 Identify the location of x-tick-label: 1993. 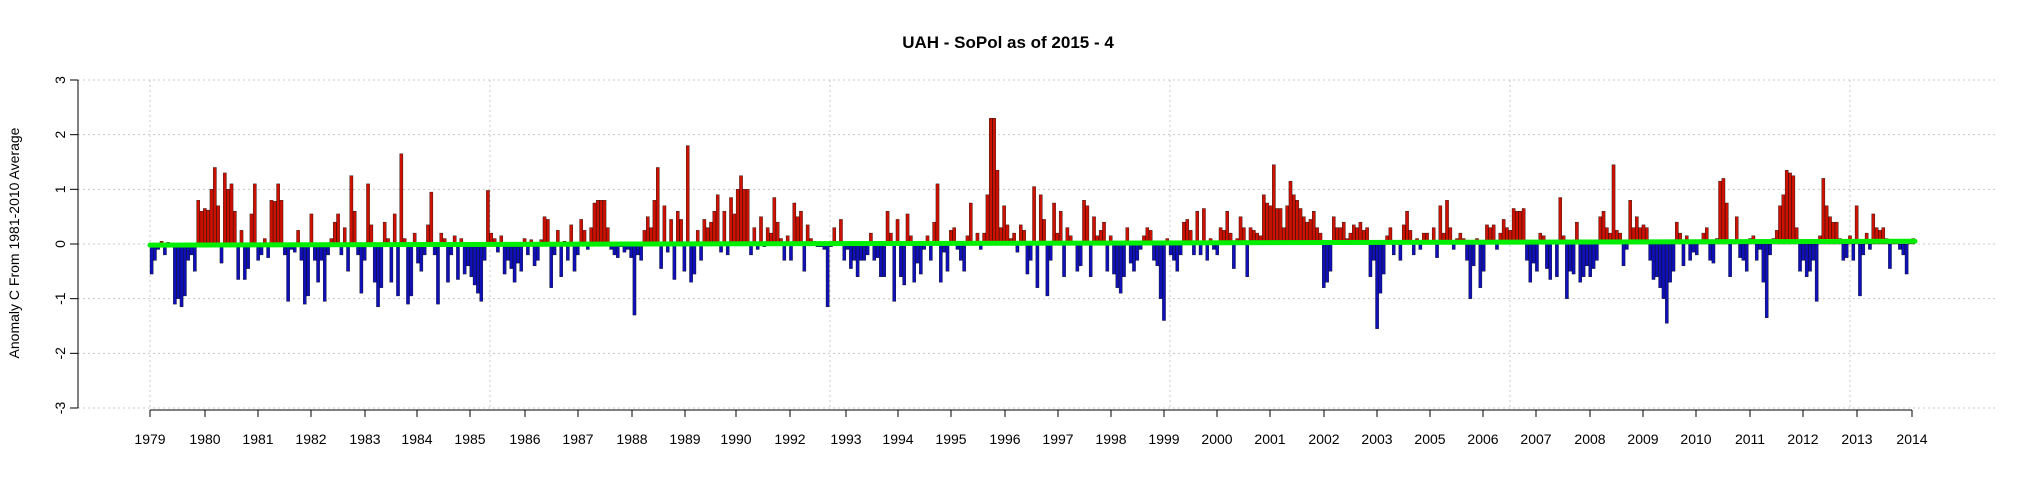
(845, 439).